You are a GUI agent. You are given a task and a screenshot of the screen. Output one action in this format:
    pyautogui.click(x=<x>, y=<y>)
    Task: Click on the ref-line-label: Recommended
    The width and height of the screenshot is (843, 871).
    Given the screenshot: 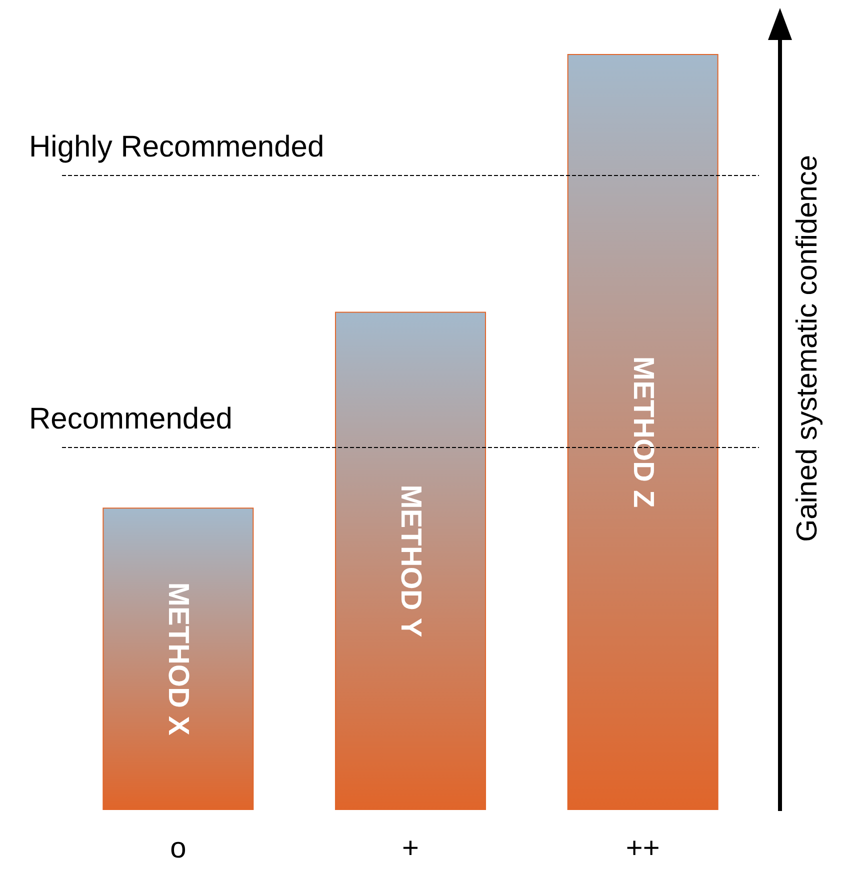 What is the action you would take?
    pyautogui.click(x=130, y=419)
    